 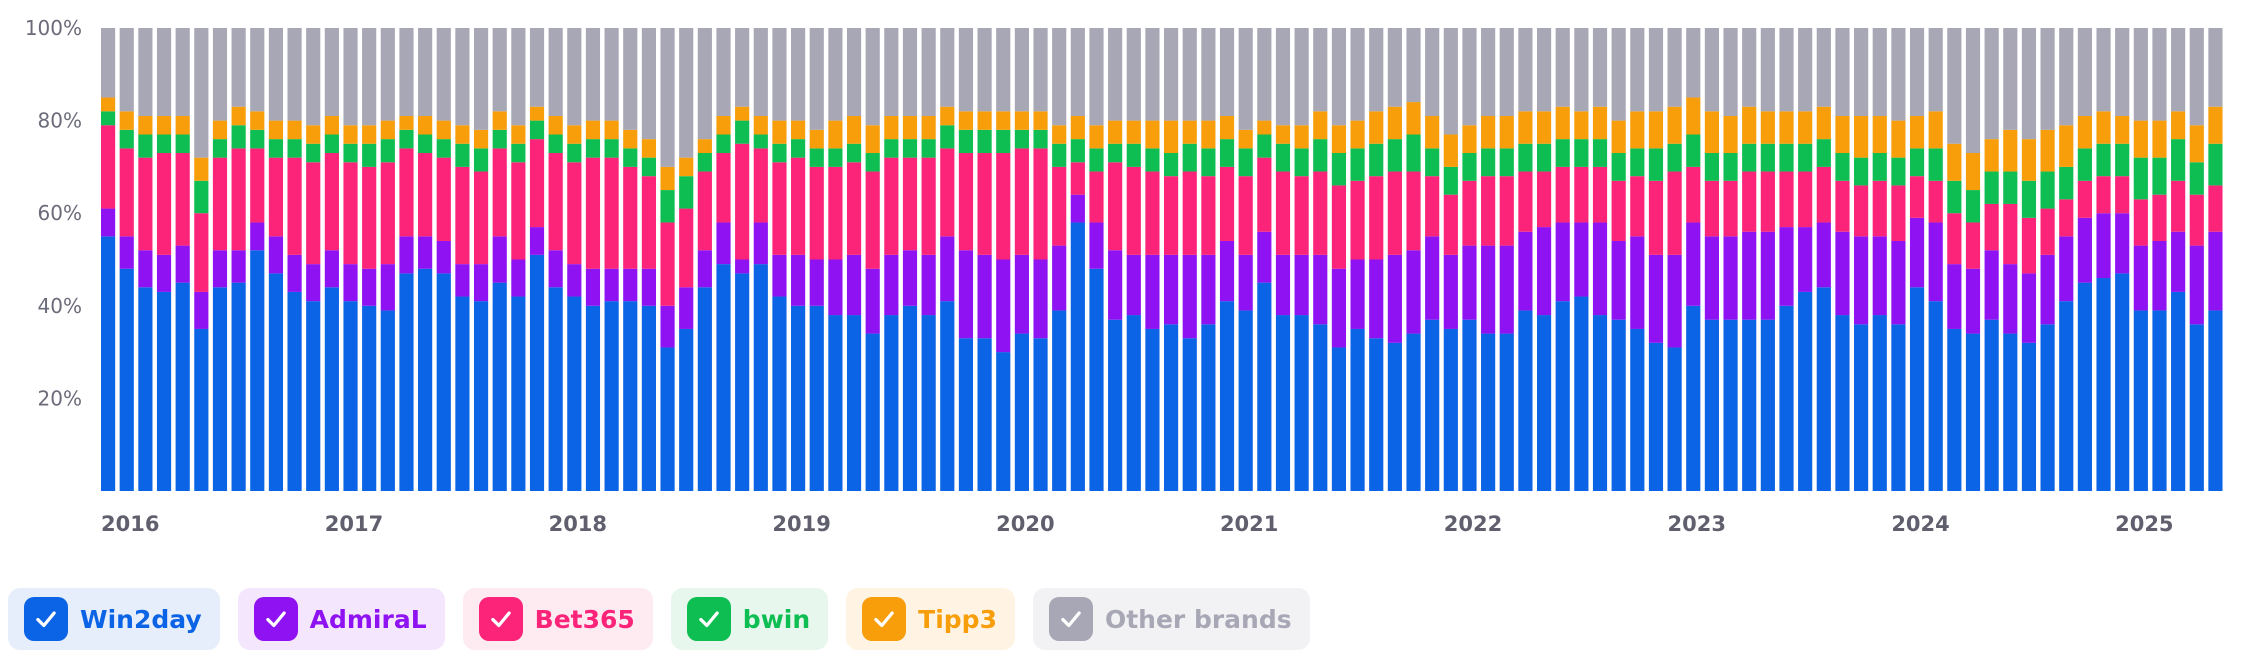 I want to click on legend-checkbox-bwin, so click(x=708, y=619).